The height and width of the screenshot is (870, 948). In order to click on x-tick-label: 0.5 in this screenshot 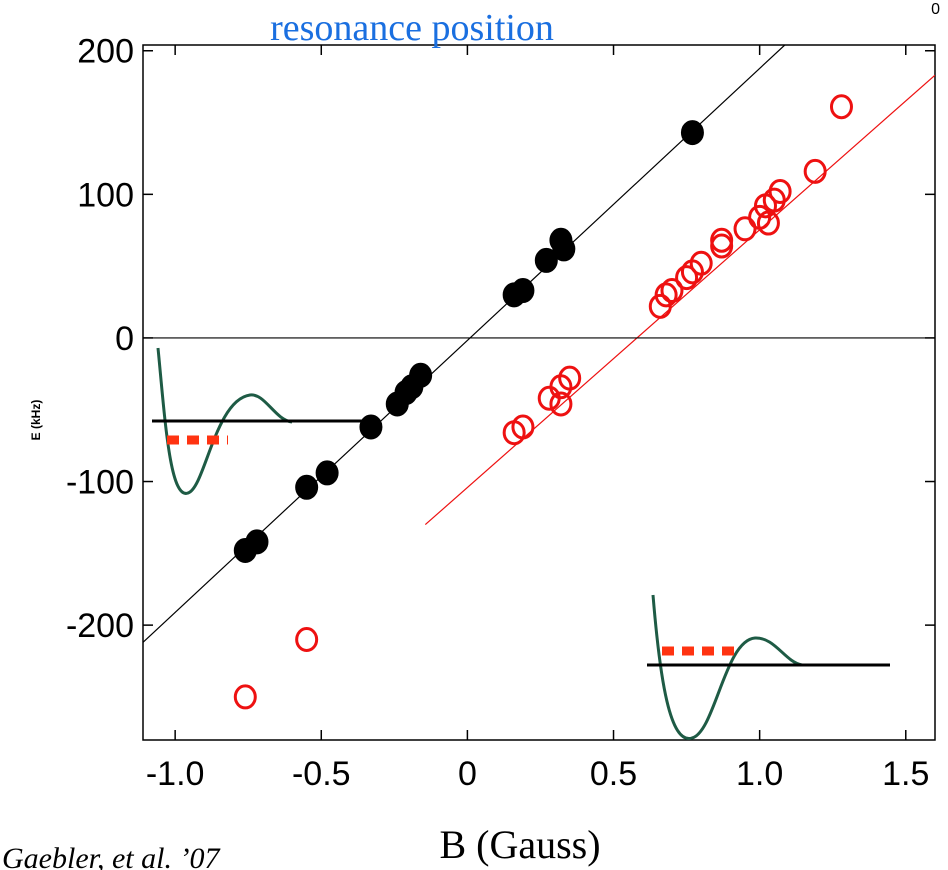, I will do `click(613, 774)`.